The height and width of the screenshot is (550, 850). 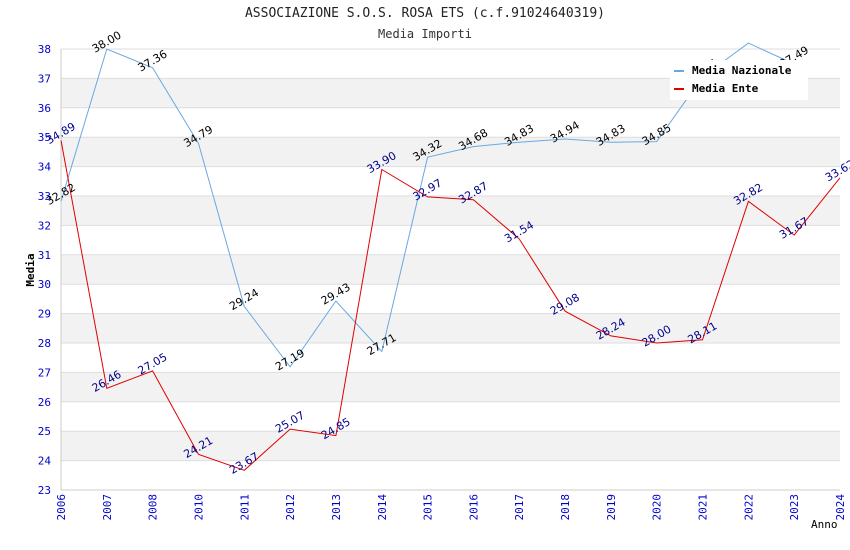 What do you see at coordinates (657, 507) in the screenshot?
I see `x-tick-label: 2020` at bounding box center [657, 507].